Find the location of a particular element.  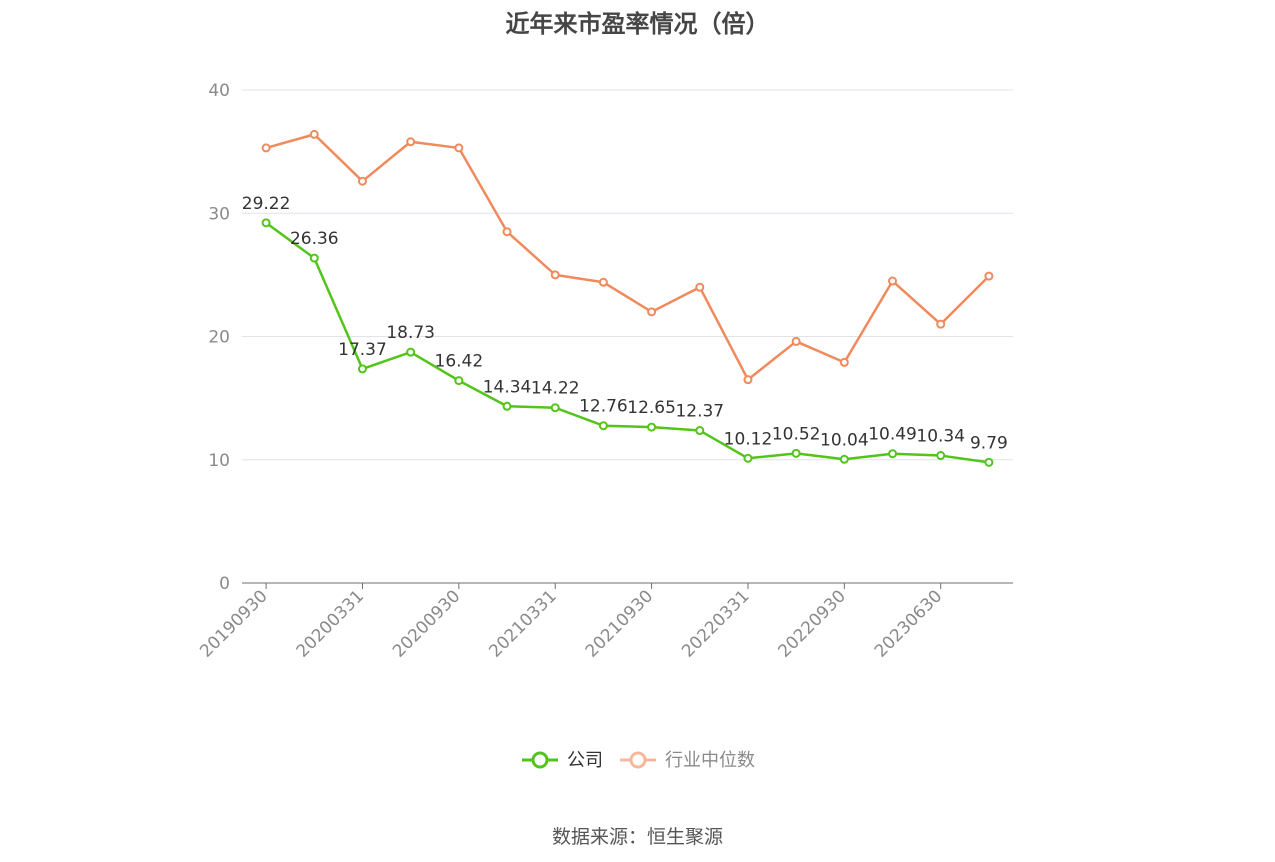

x-tick-label: 20200930 is located at coordinates (426, 623).